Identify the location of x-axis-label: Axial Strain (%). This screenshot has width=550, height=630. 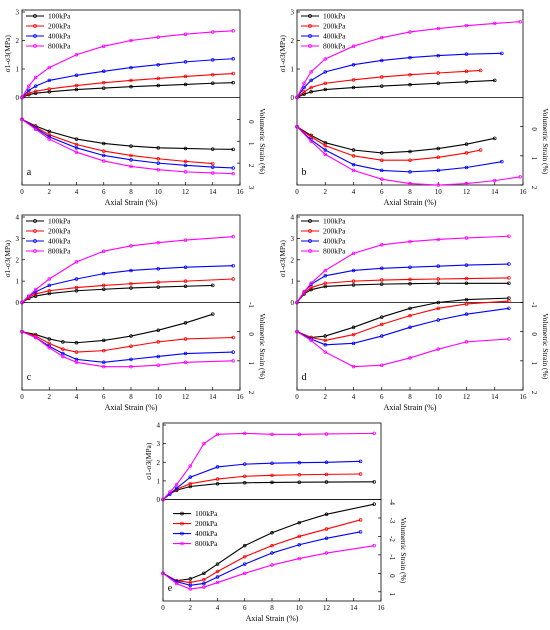
(410, 202).